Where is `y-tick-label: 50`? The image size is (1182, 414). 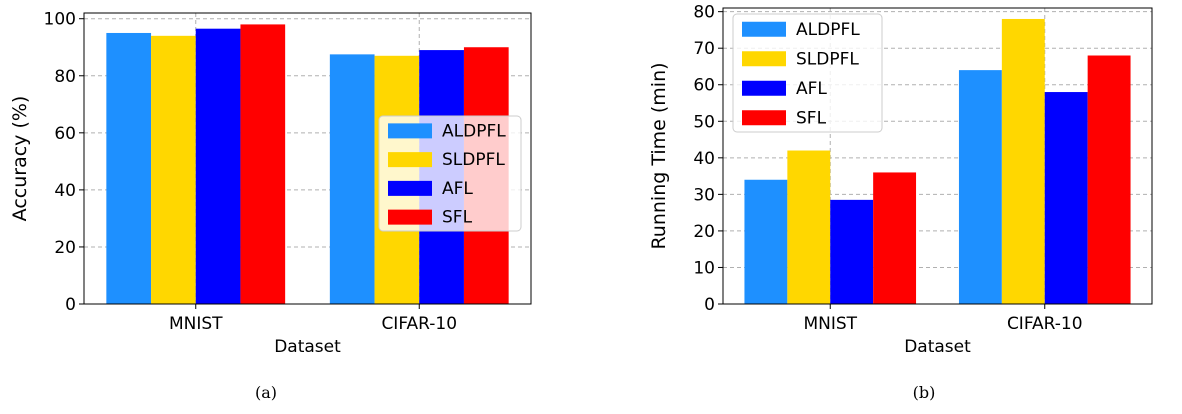 y-tick-label: 50 is located at coordinates (704, 122).